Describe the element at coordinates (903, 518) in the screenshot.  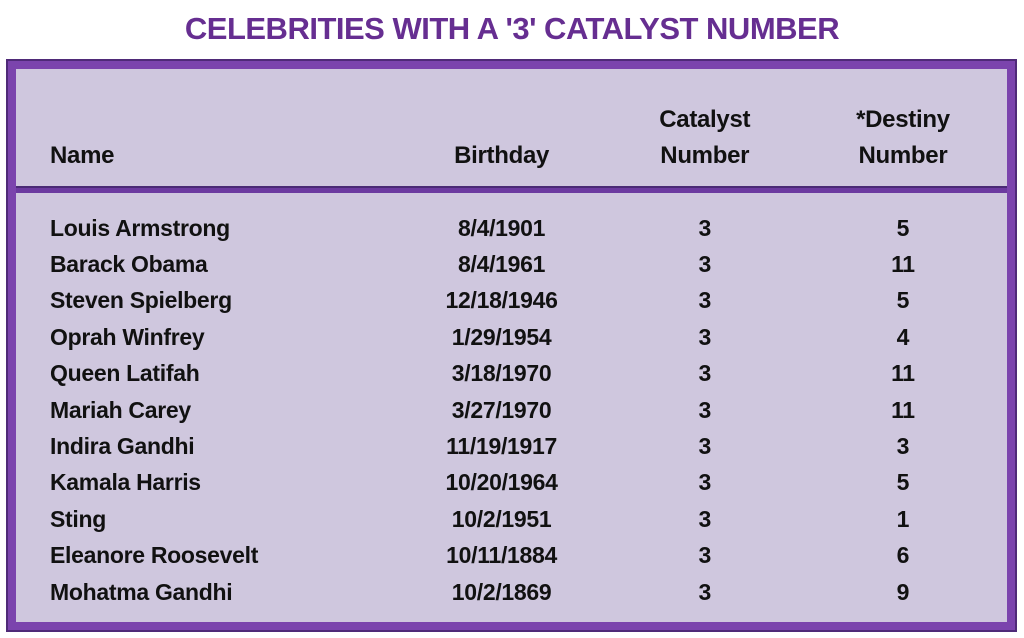
I see `cell-destiny-number: 1` at that location.